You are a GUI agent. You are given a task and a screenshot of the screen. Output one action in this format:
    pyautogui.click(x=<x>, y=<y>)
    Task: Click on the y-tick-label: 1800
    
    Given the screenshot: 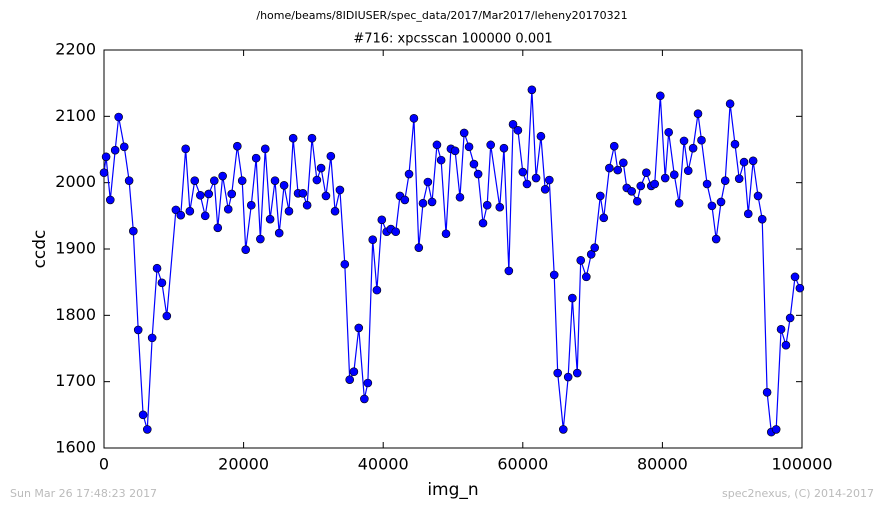 What is the action you would take?
    pyautogui.click(x=75, y=314)
    